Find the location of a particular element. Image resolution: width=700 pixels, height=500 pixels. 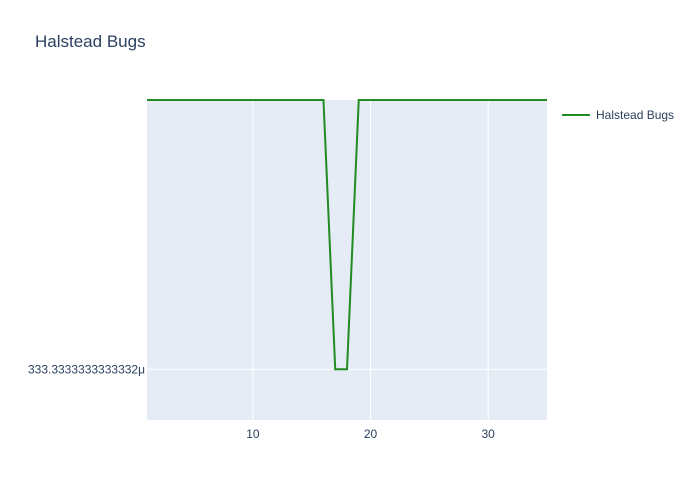

chart-title: Halstead Bugs is located at coordinates (90, 41).